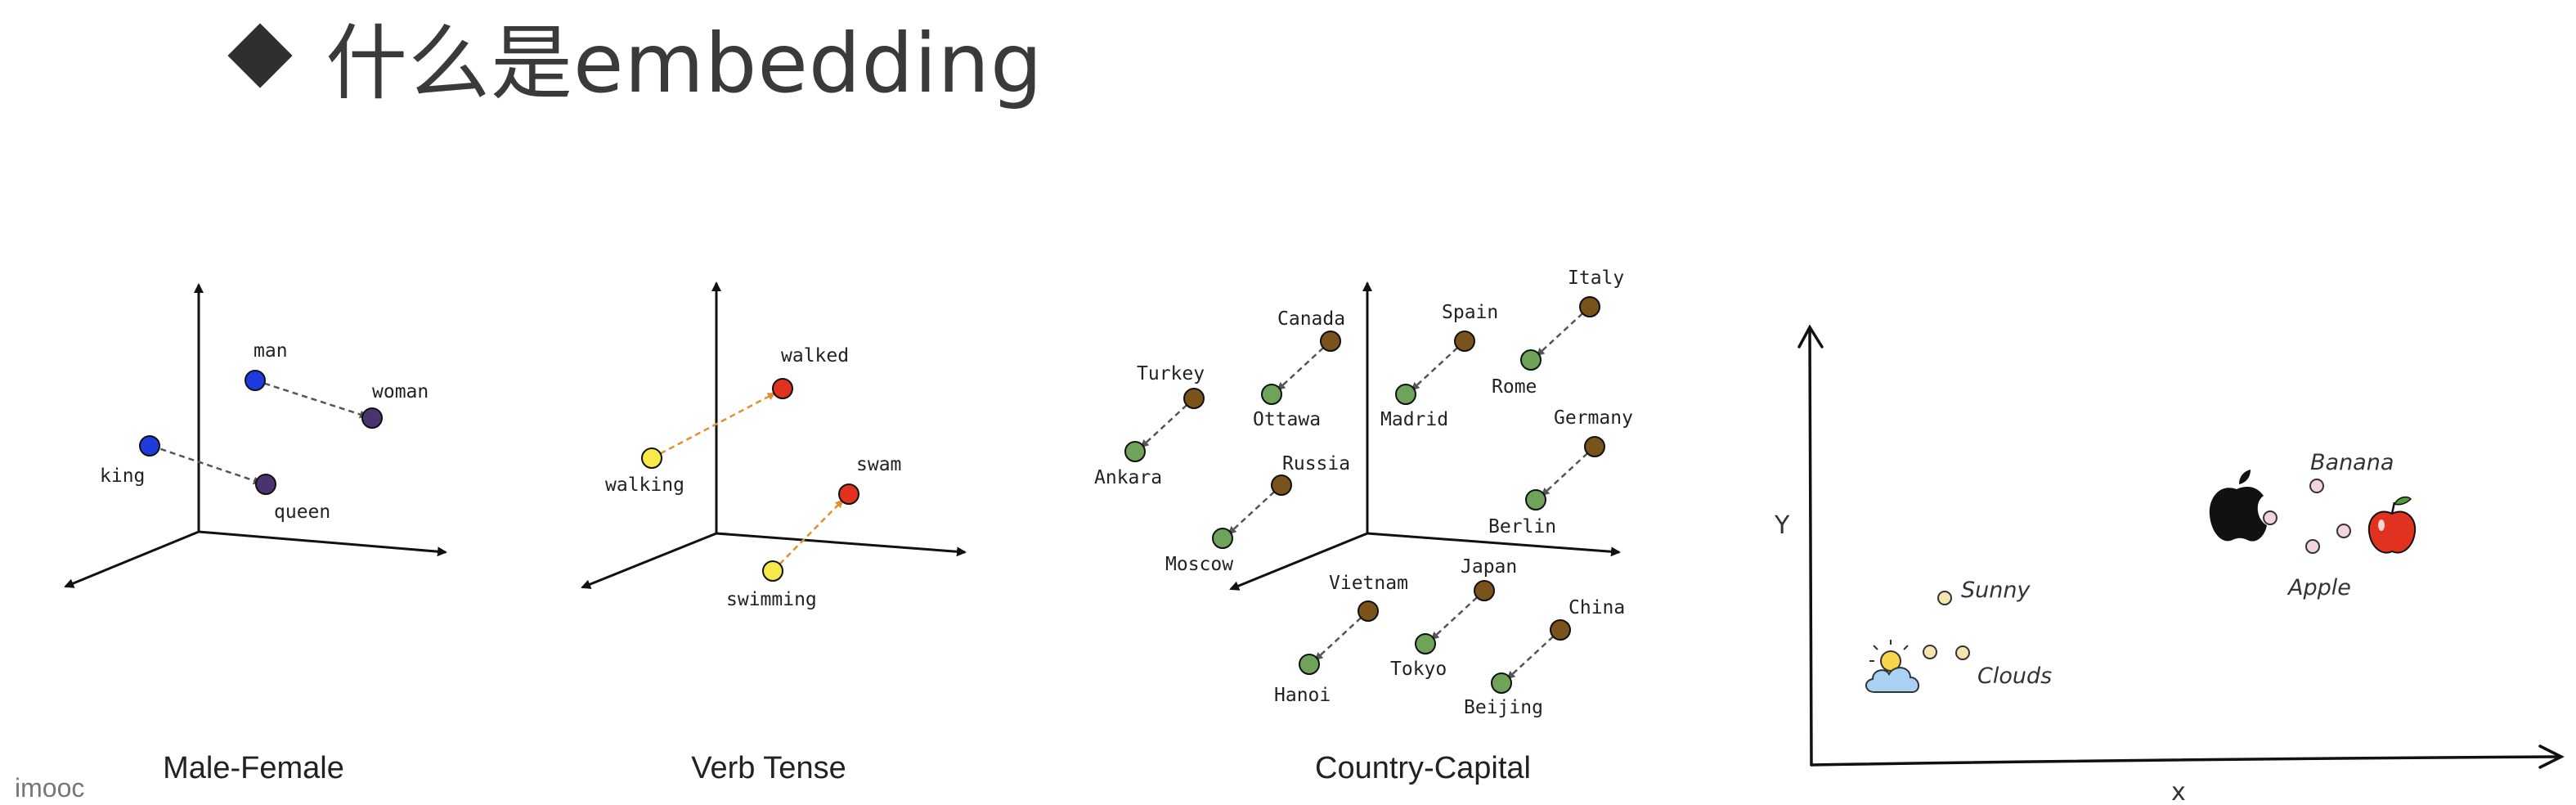  What do you see at coordinates (302, 512) in the screenshot?
I see `label-queen: queen` at bounding box center [302, 512].